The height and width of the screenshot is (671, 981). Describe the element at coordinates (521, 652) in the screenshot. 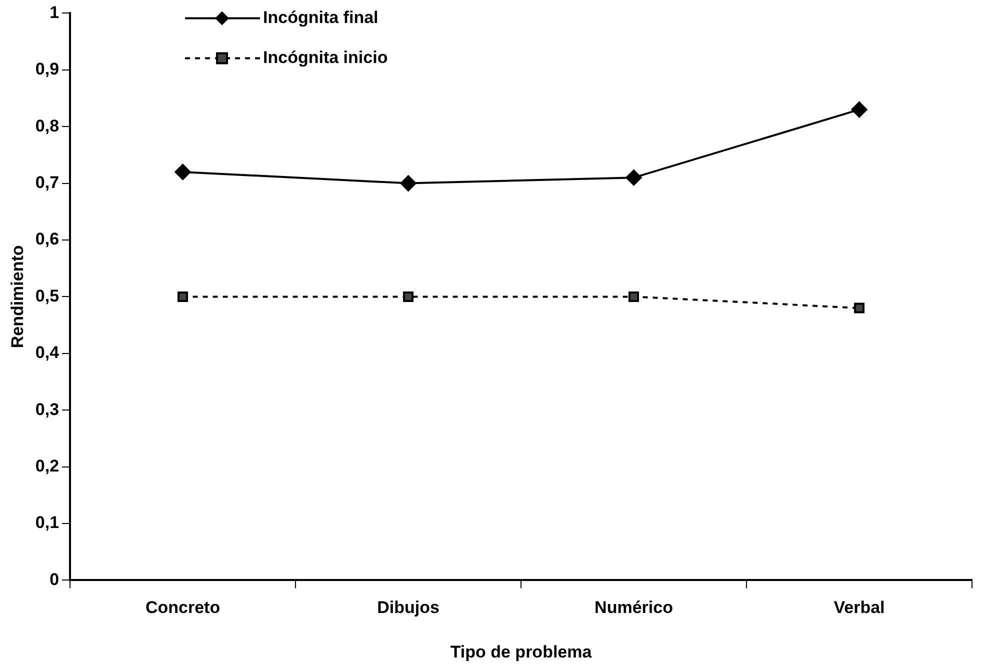

I see `x-axis-title: Tipo de problema` at that location.